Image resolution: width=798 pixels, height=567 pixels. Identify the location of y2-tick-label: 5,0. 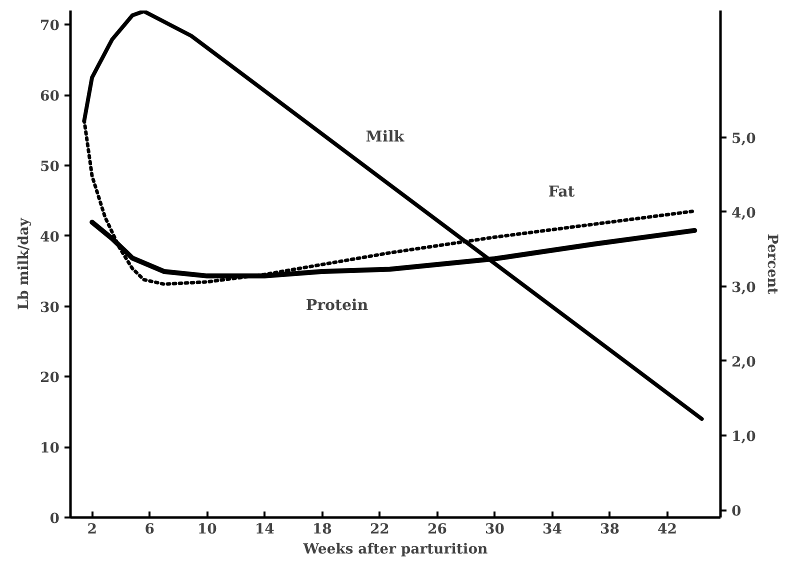
(744, 138).